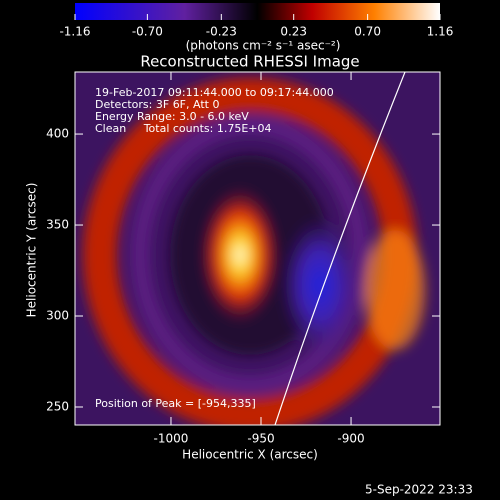  What do you see at coordinates (32, 250) in the screenshot?
I see `y-axis-label: Heliocentric Y (arcsec)` at bounding box center [32, 250].